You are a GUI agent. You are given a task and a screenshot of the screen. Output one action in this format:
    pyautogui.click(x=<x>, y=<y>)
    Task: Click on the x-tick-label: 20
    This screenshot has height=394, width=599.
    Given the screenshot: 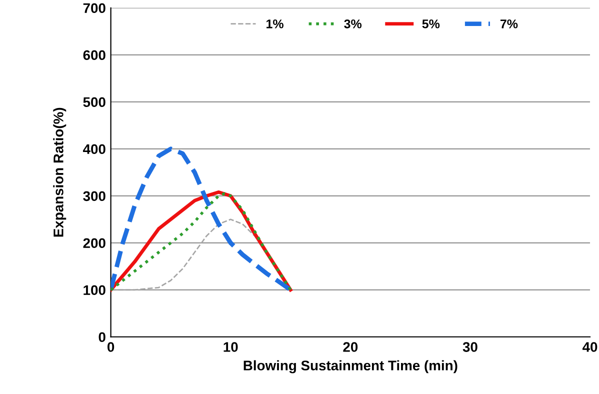 What is the action you would take?
    pyautogui.click(x=350, y=347)
    